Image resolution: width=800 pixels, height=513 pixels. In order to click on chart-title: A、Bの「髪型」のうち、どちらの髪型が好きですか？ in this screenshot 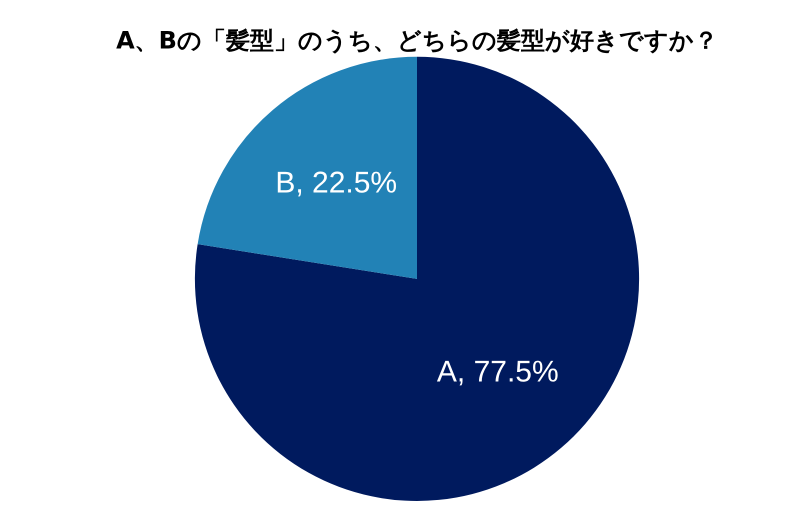, I will do `click(417, 40)`.